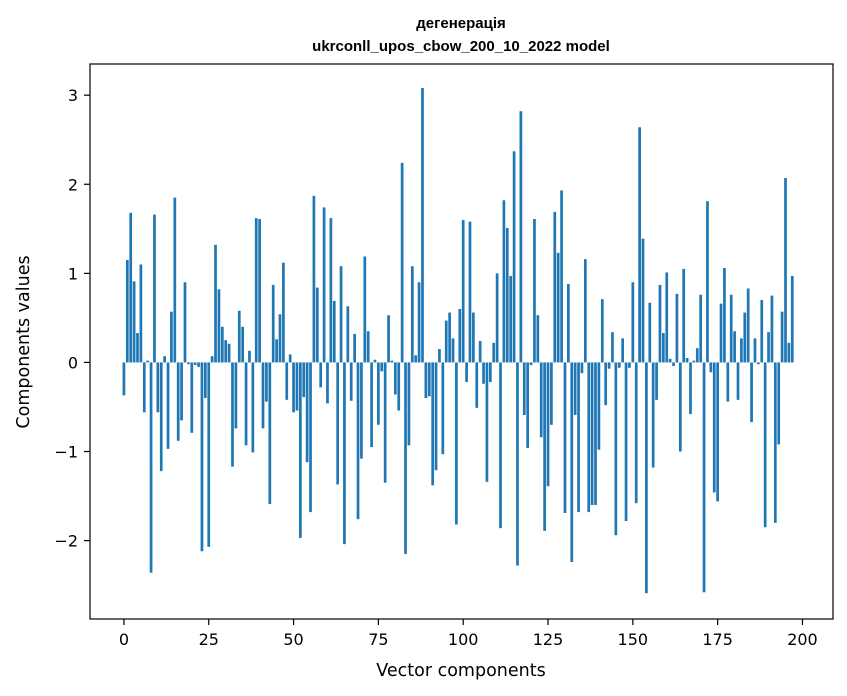  What do you see at coordinates (72, 318) in the screenshot?
I see `y-axis-ticks: −2 −1 0 1 2 3` at bounding box center [72, 318].